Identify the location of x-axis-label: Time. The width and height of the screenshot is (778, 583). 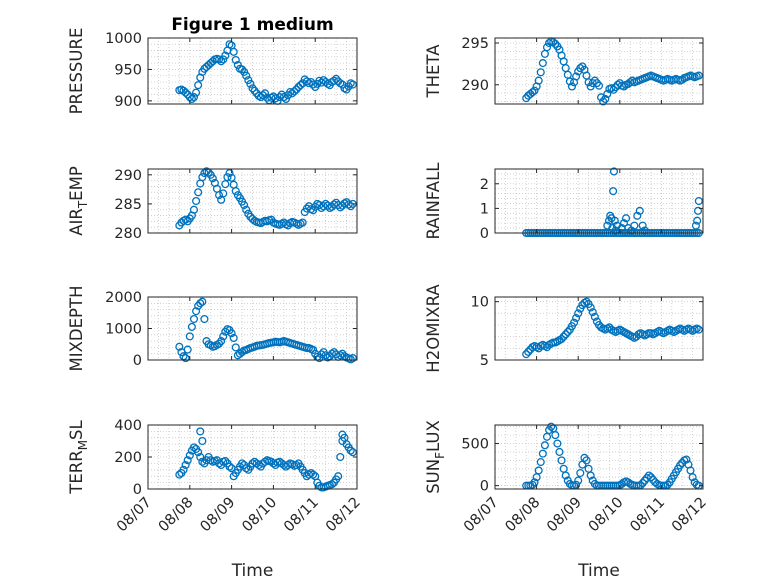
(252, 571).